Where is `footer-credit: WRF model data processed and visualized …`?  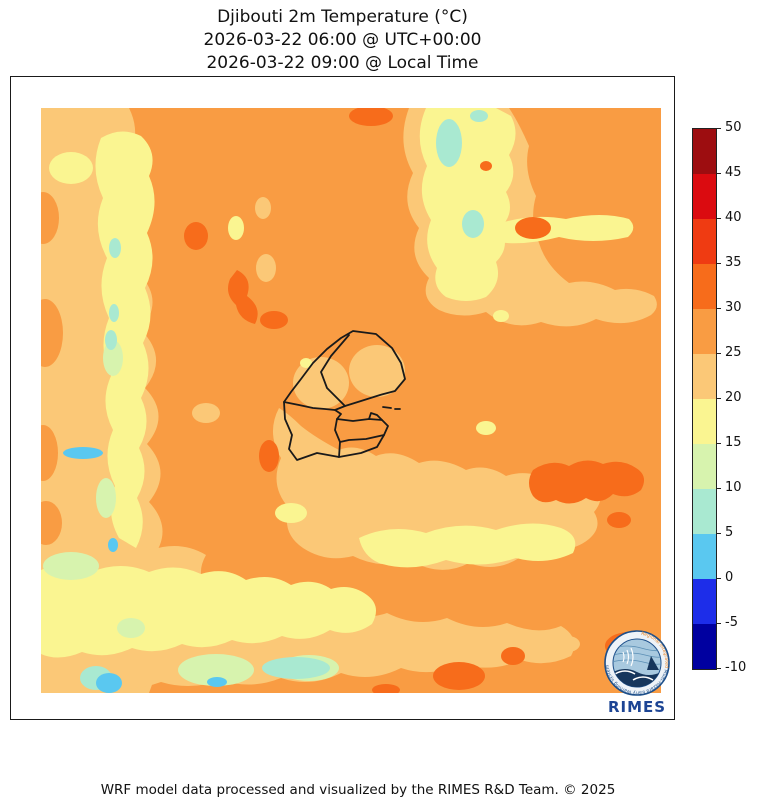 footer-credit: WRF model data processed and visualized … is located at coordinates (358, 790).